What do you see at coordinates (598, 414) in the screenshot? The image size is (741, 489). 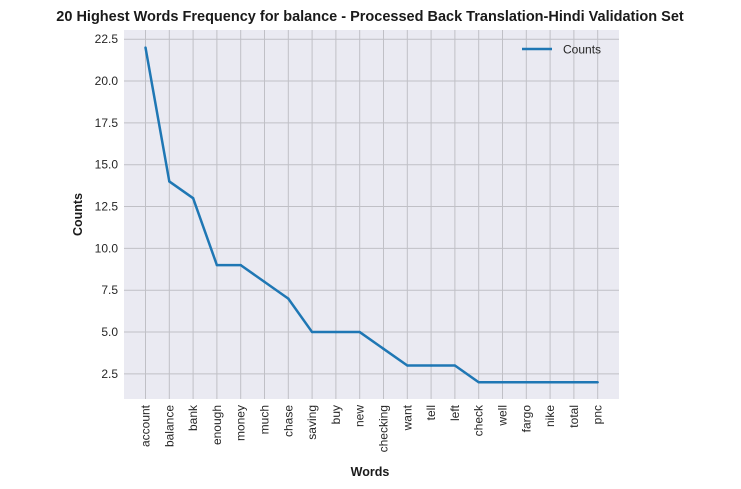 I see `x-tick-label-pnc: pnc` at bounding box center [598, 414].